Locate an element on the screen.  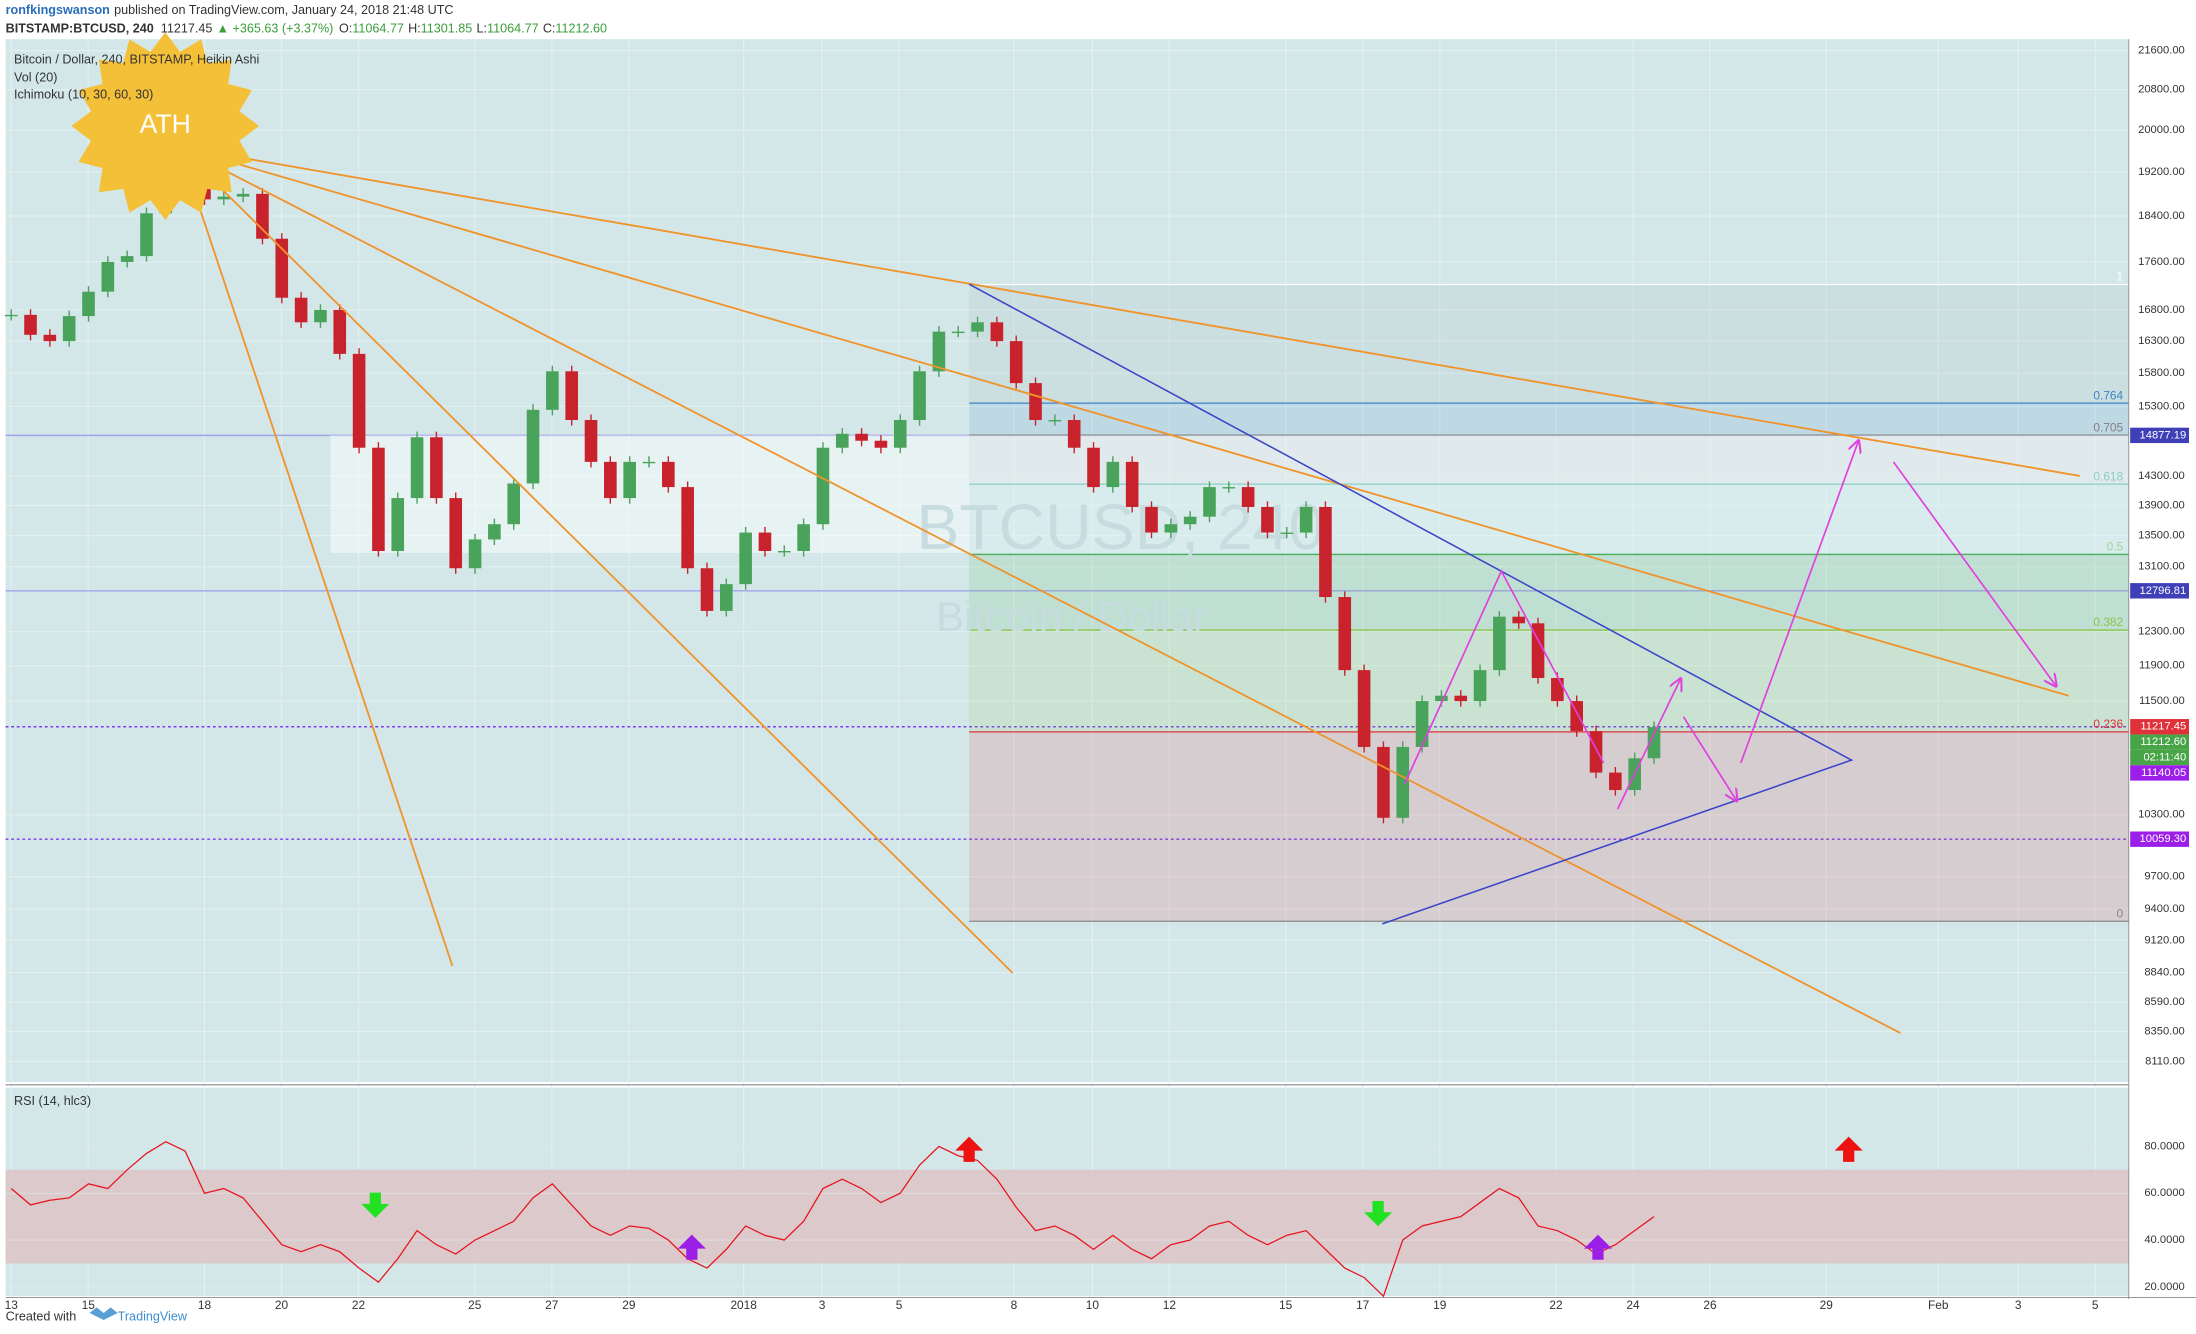
x-tick-label: 26 is located at coordinates (1710, 1305).